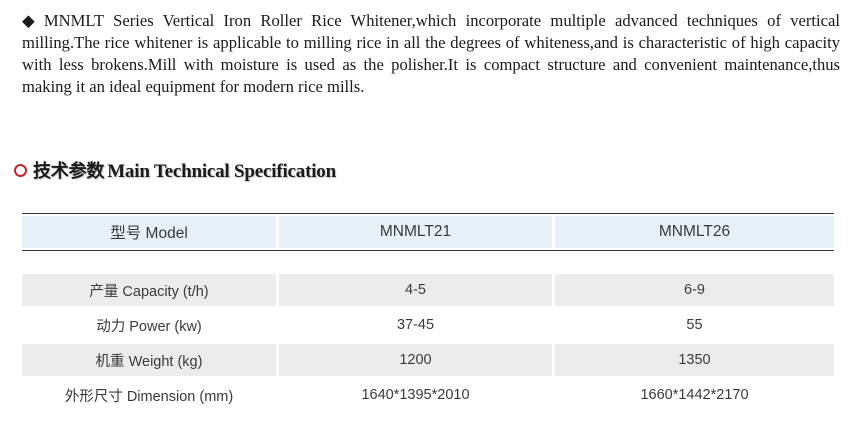 Image resolution: width=860 pixels, height=429 pixels. What do you see at coordinates (149, 396) in the screenshot?
I see `row-label: 外形尺寸 Dimension (mm)` at bounding box center [149, 396].